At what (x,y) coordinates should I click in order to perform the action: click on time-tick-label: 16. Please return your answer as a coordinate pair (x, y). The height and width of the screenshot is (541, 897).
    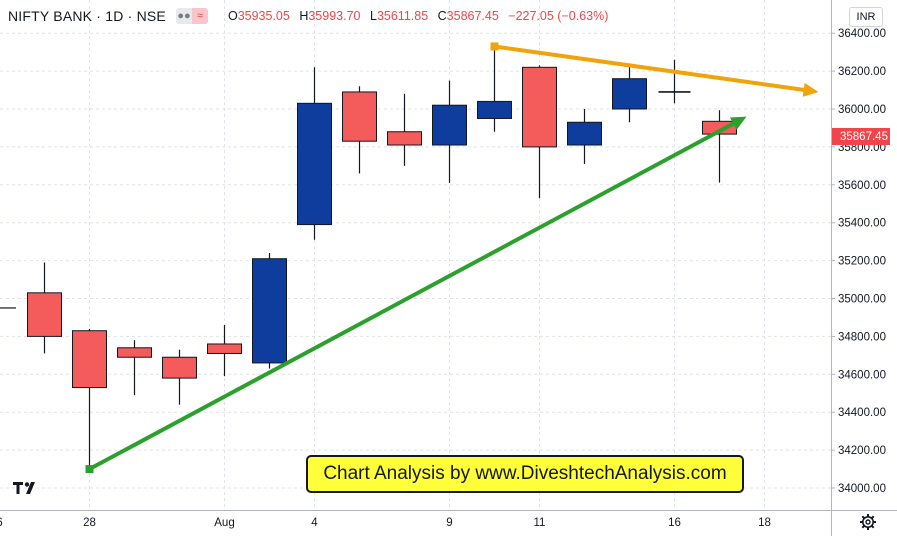
    Looking at the image, I should click on (674, 523).